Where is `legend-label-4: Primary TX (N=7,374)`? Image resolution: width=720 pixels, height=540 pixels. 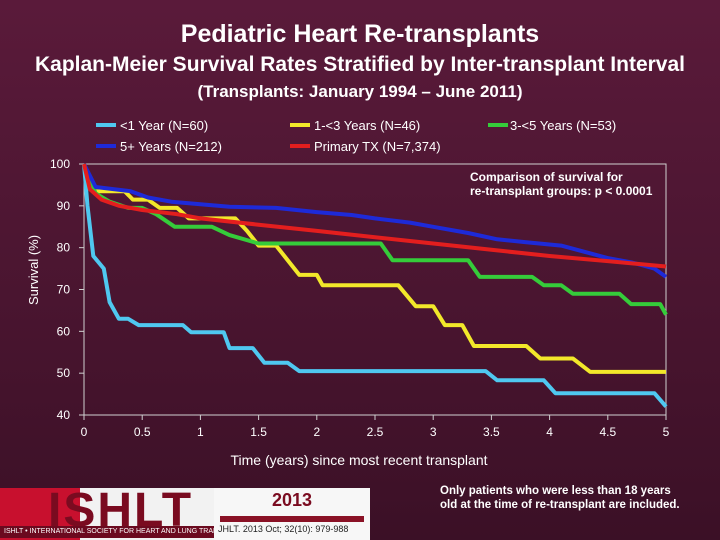
legend-label-4: Primary TX (N=7,374) is located at coordinates (377, 146).